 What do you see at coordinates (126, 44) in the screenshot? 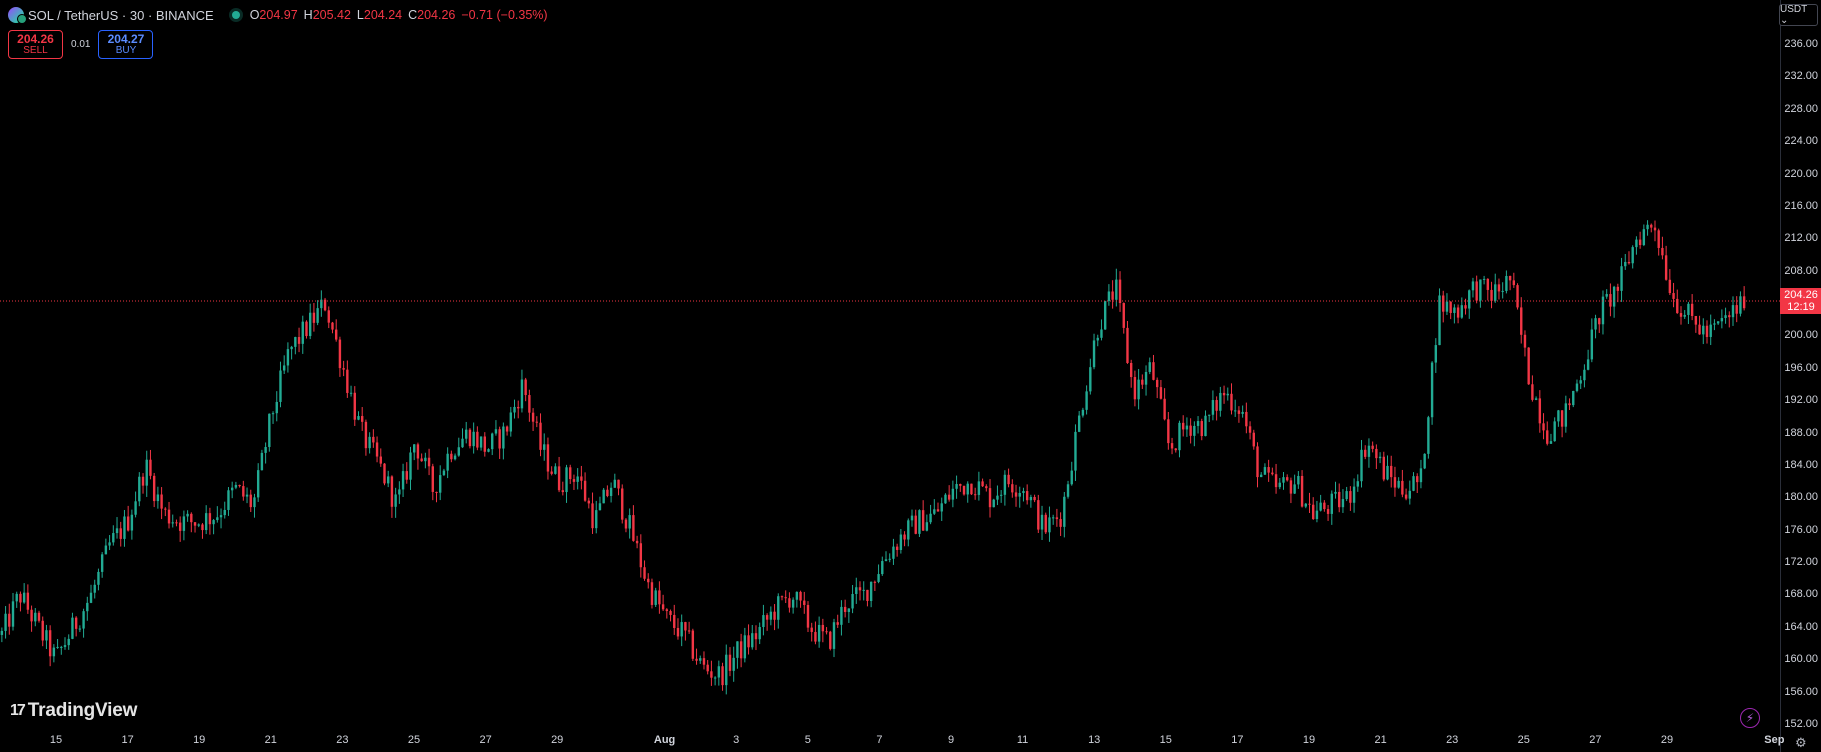
I see `buy-button: 204.27 BUY` at bounding box center [126, 44].